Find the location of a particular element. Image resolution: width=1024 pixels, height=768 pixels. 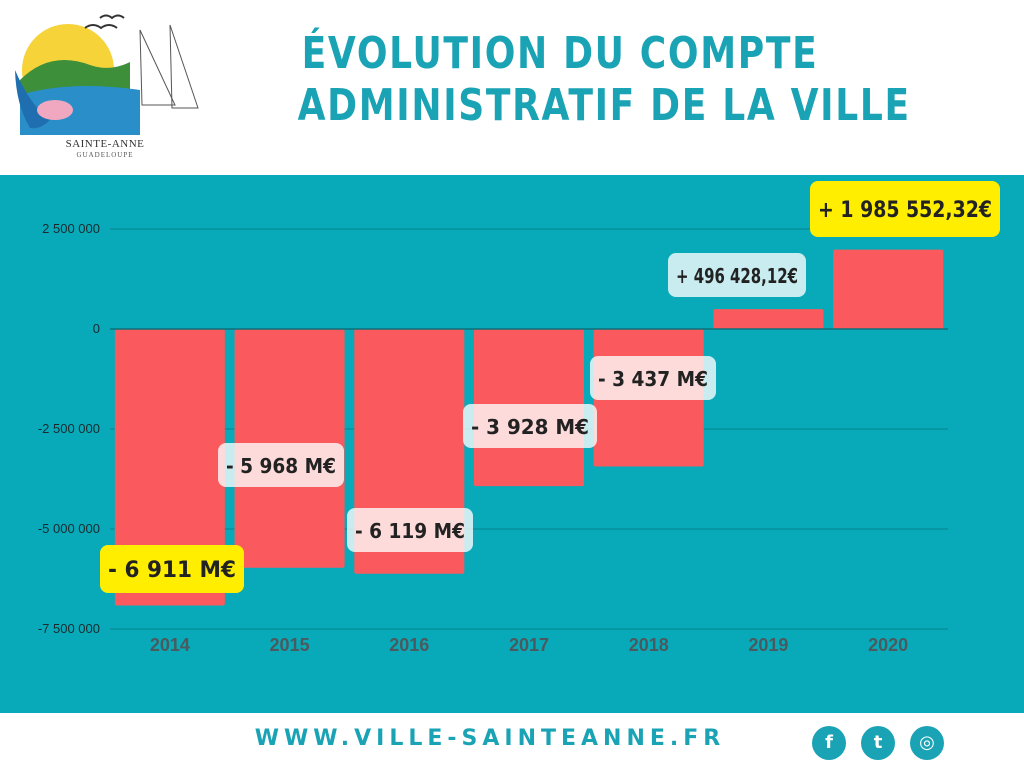

logo-text-guadeloupe: GUADELOUPE is located at coordinates (105, 155).